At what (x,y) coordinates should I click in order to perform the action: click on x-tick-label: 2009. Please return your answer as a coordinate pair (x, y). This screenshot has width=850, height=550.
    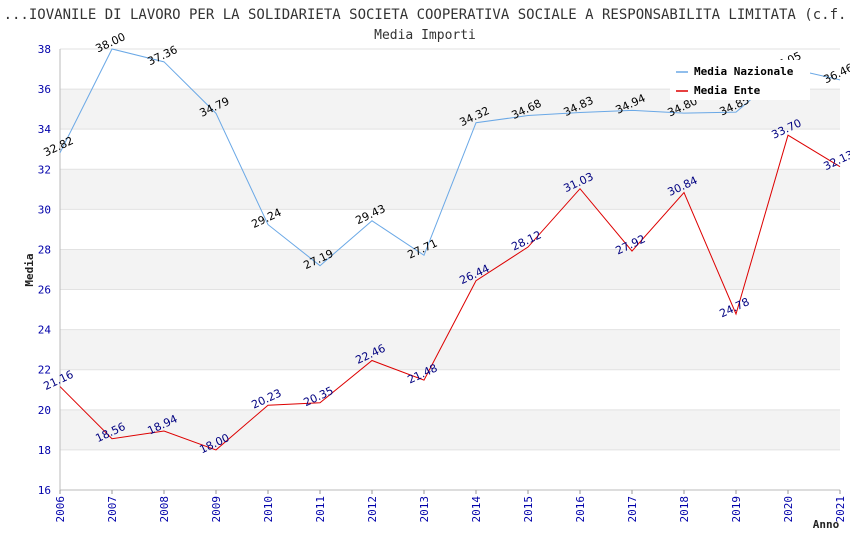
    Looking at the image, I should click on (216, 509).